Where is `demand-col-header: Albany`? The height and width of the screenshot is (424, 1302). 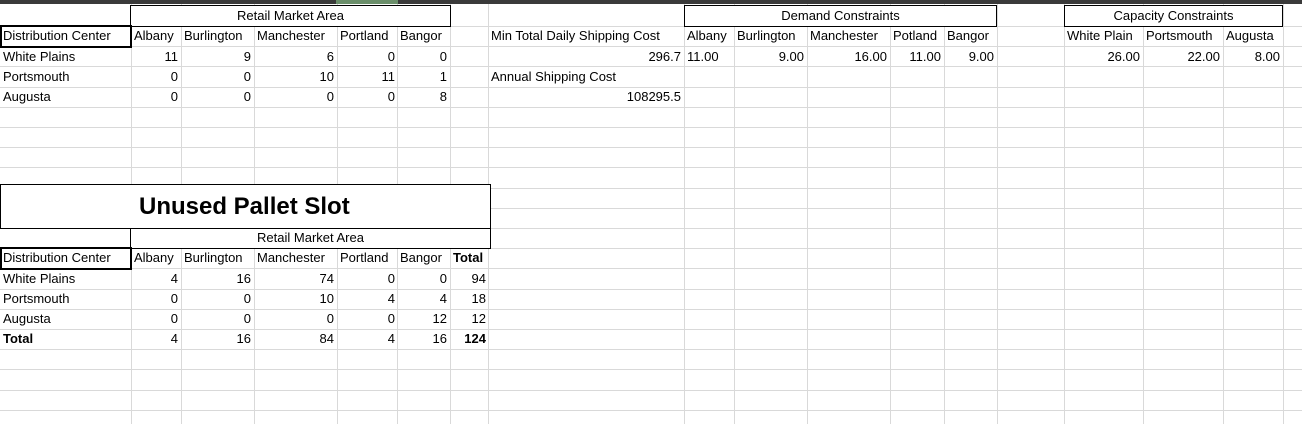 demand-col-header: Albany is located at coordinates (707, 35).